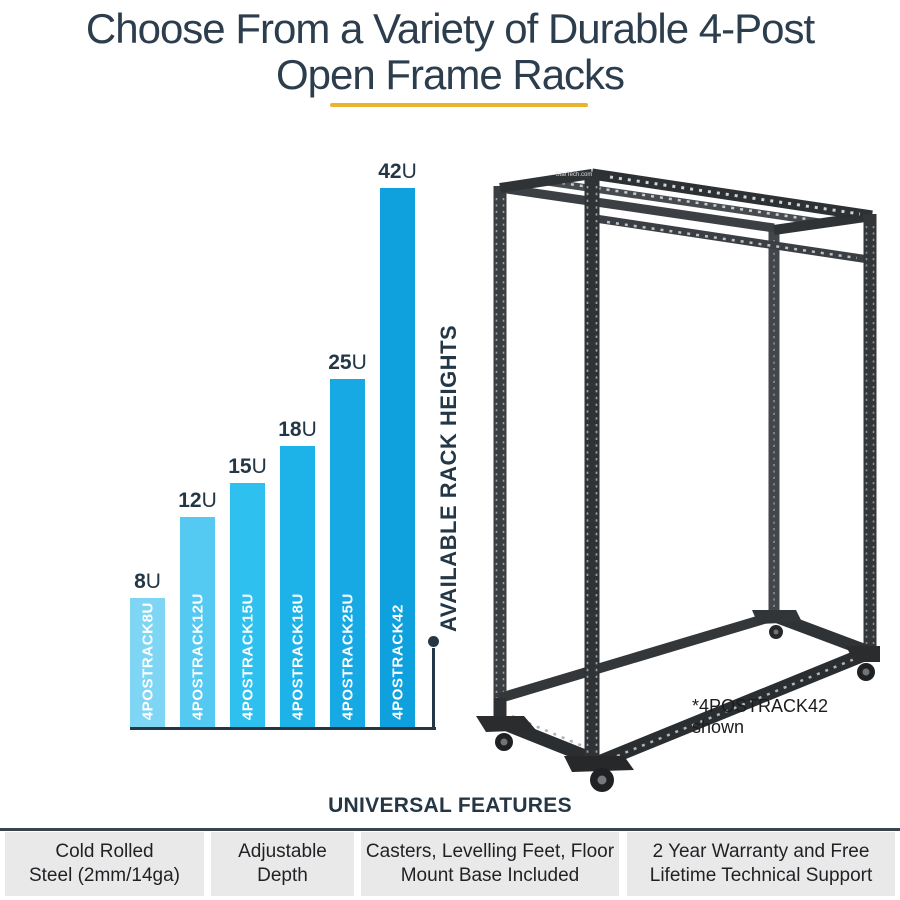  What do you see at coordinates (283, 728) in the screenshot?
I see `chart-baseline` at bounding box center [283, 728].